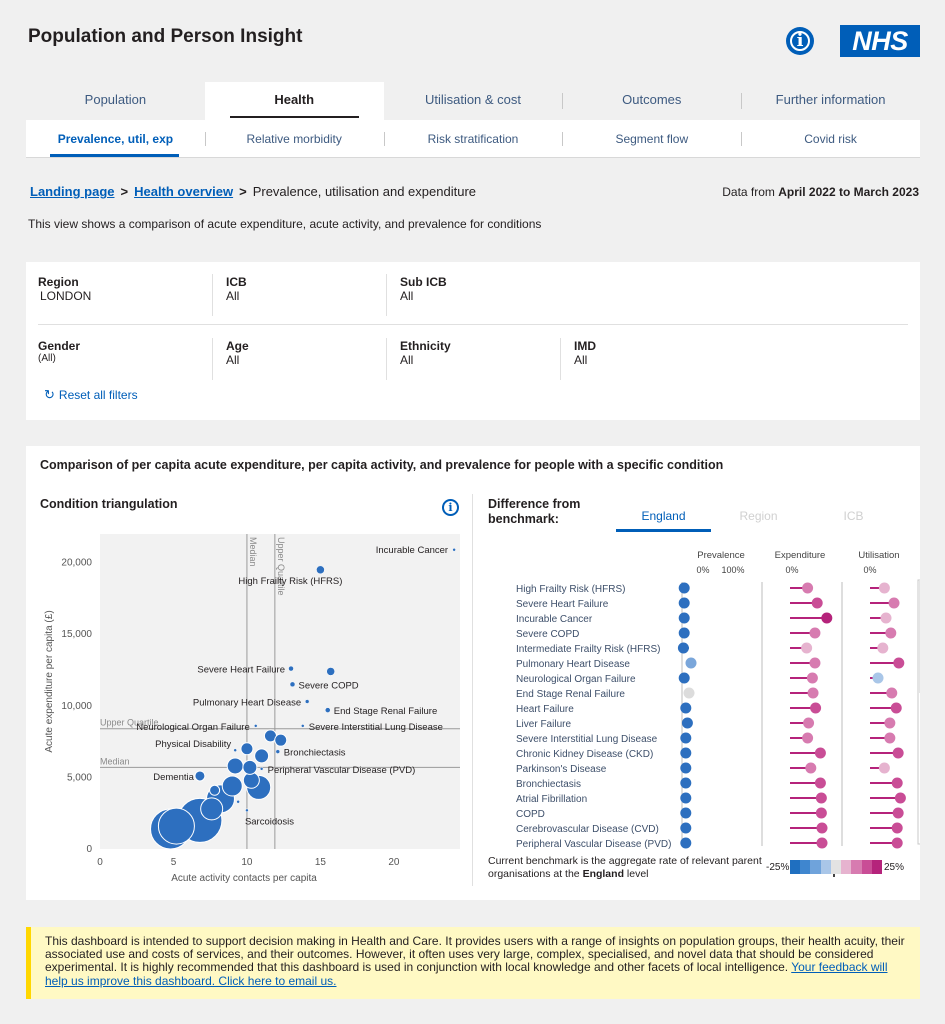 This screenshot has height=1024, width=945. I want to click on reset-filters-button: ↻ Reset all filters, so click(91, 395).